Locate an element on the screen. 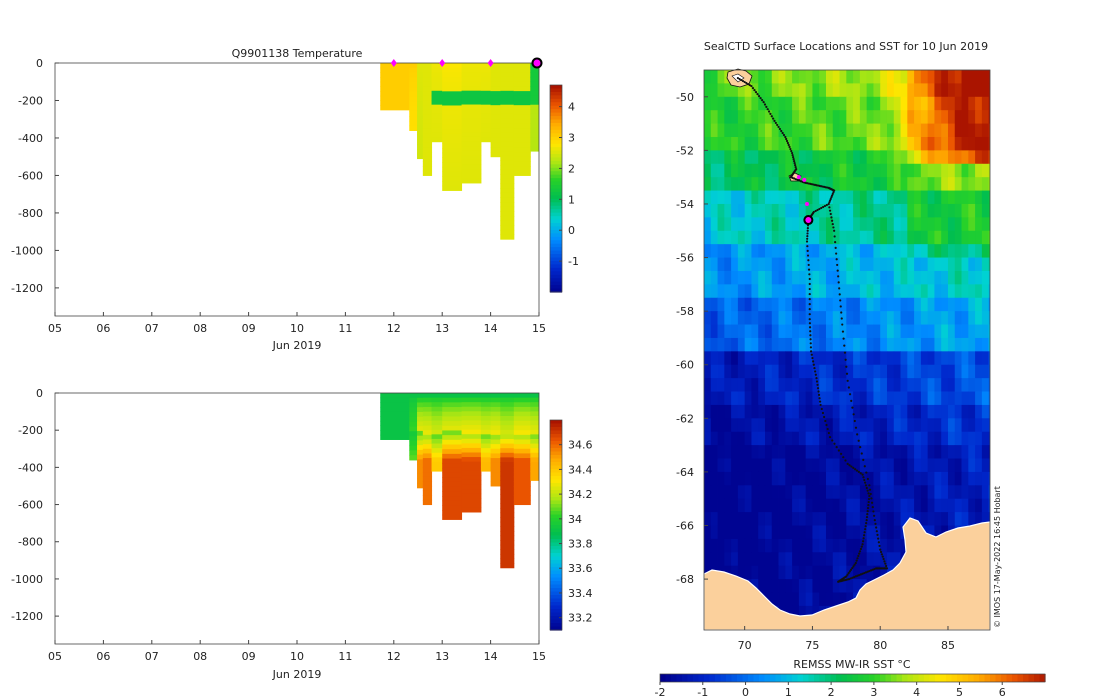  y-tick-label: -54 is located at coordinates (685, 204).